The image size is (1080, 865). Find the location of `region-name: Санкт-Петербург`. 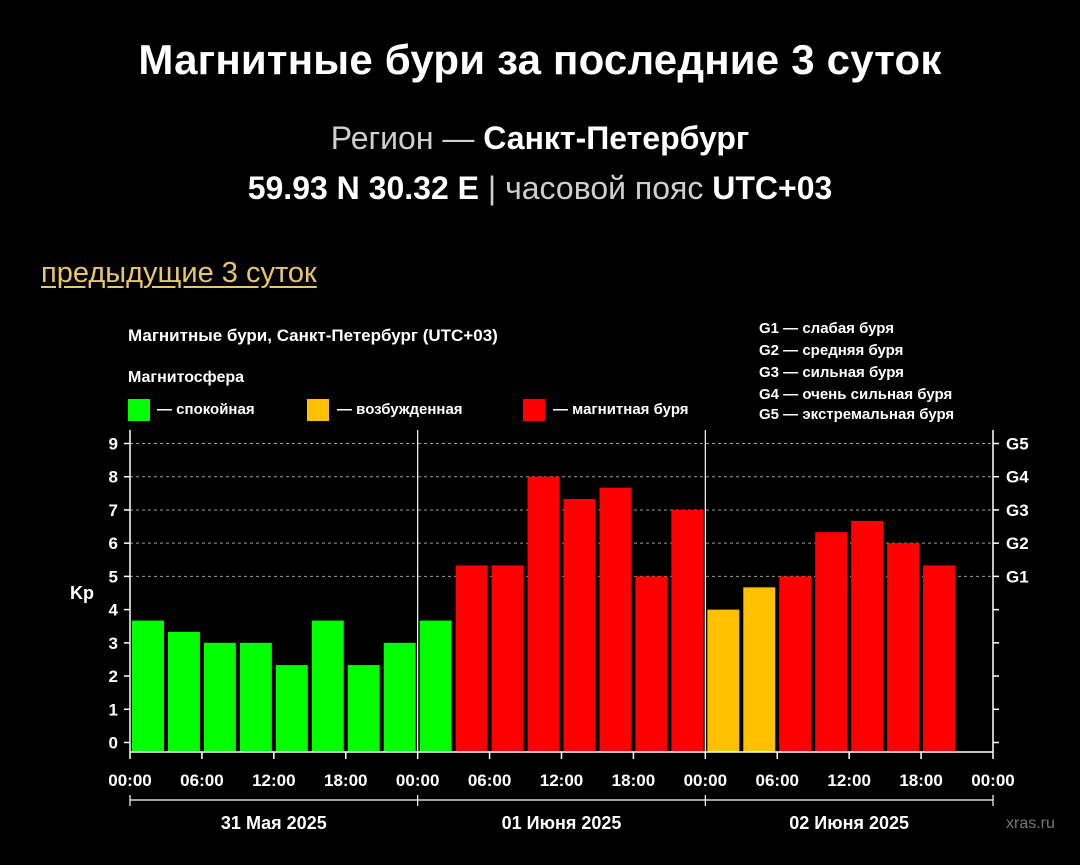

region-name: Санкт-Петербург is located at coordinates (616, 138).